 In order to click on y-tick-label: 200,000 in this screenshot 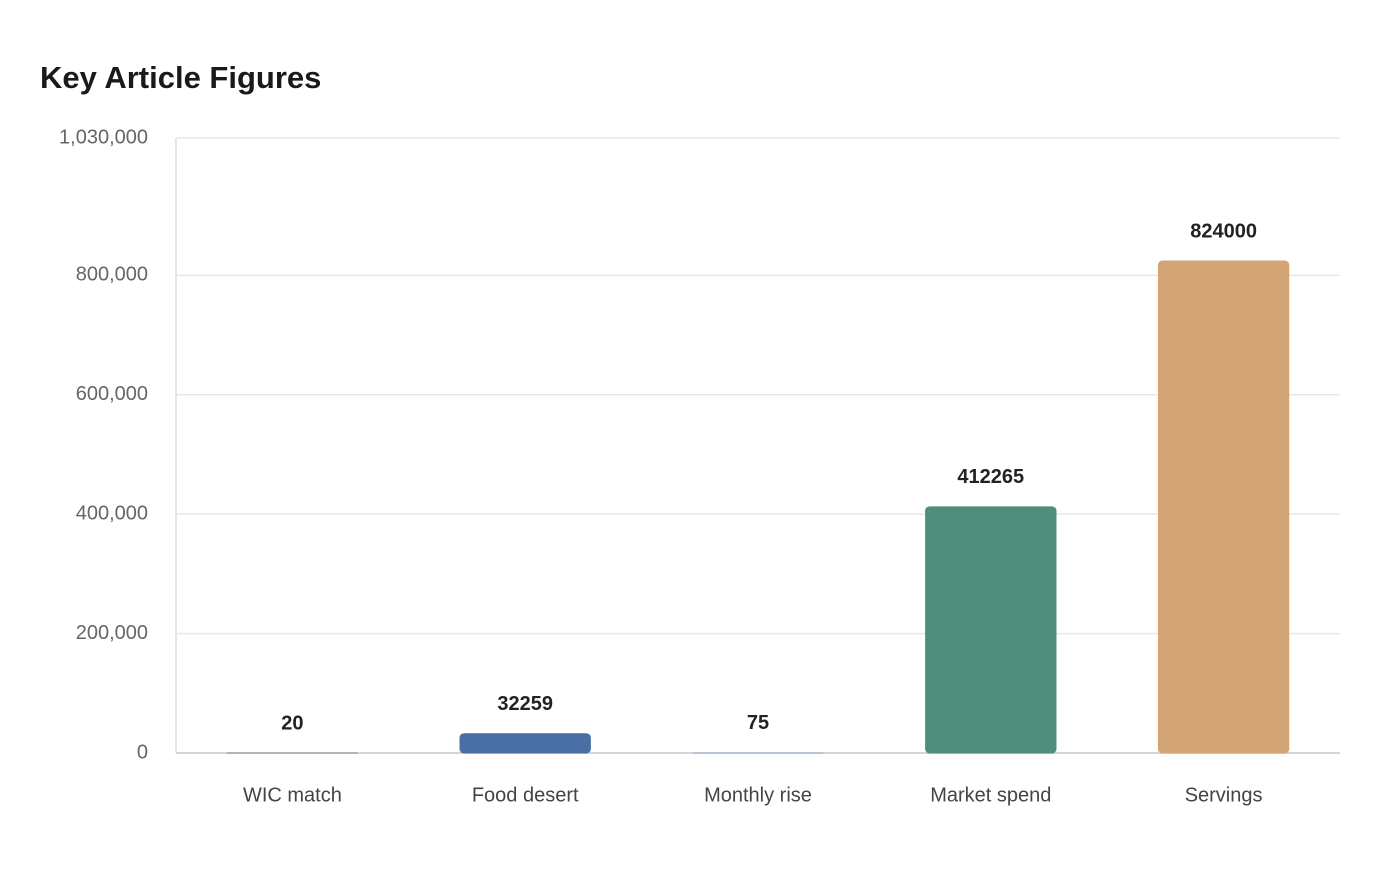, I will do `click(112, 633)`.